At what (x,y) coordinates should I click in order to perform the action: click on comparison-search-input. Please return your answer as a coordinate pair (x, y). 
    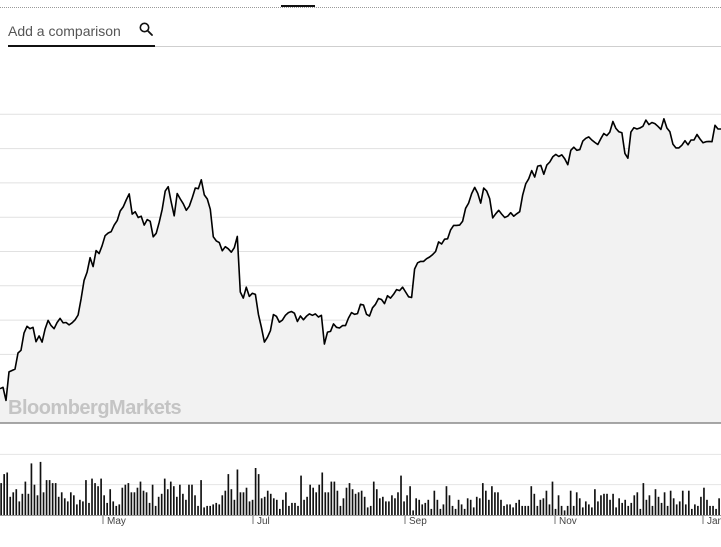
    Looking at the image, I should click on (71, 31).